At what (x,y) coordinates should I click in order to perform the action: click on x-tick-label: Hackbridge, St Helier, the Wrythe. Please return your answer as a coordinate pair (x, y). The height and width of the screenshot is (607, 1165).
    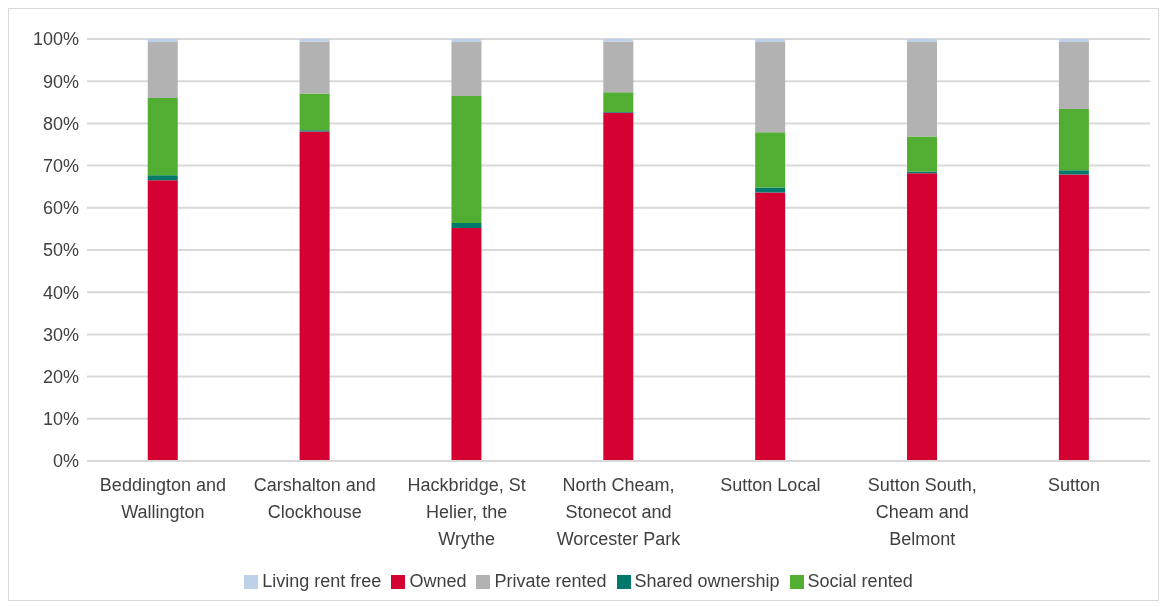
    Looking at the image, I should click on (466, 512).